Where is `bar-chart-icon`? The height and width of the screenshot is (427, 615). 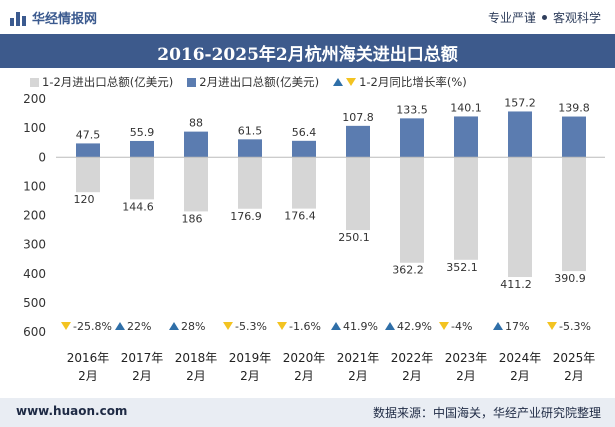
bar-chart-icon is located at coordinates (18, 18).